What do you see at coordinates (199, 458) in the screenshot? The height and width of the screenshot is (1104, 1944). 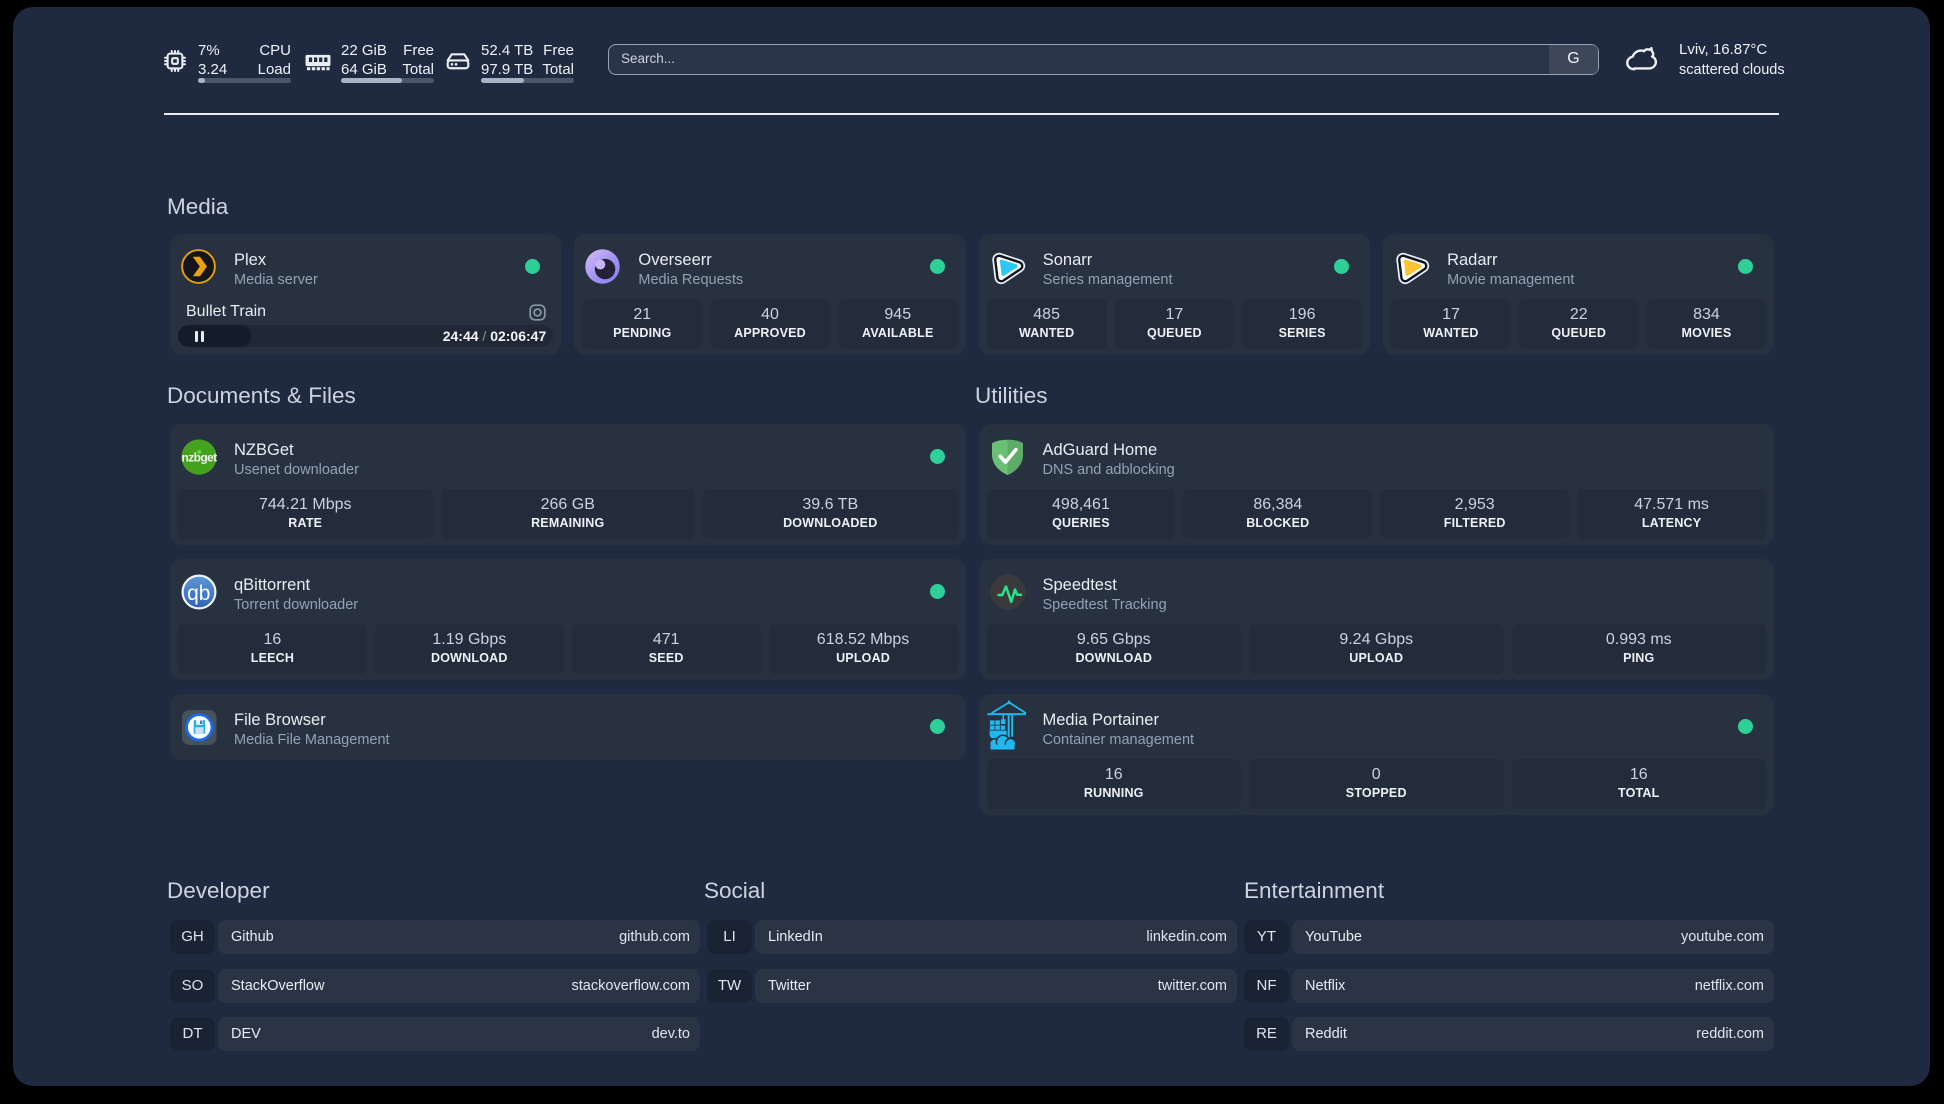 I see `svg-text: nzbget` at bounding box center [199, 458].